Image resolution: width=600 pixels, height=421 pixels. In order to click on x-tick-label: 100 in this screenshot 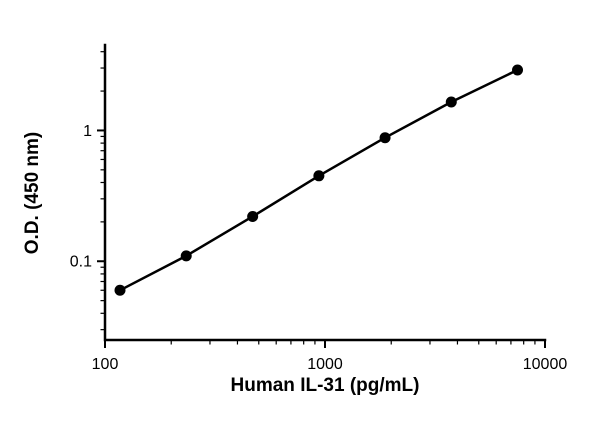, I will do `click(105, 364)`.